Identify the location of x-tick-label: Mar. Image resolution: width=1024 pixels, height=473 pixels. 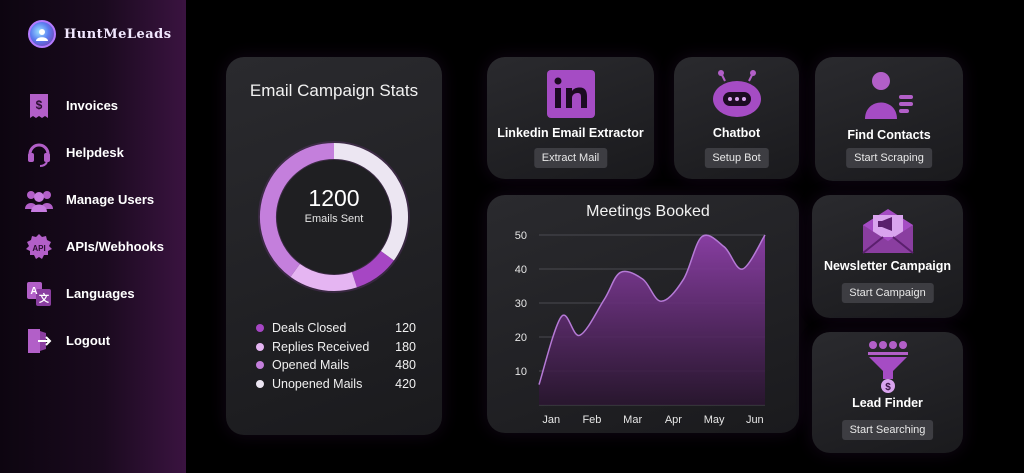
(632, 420).